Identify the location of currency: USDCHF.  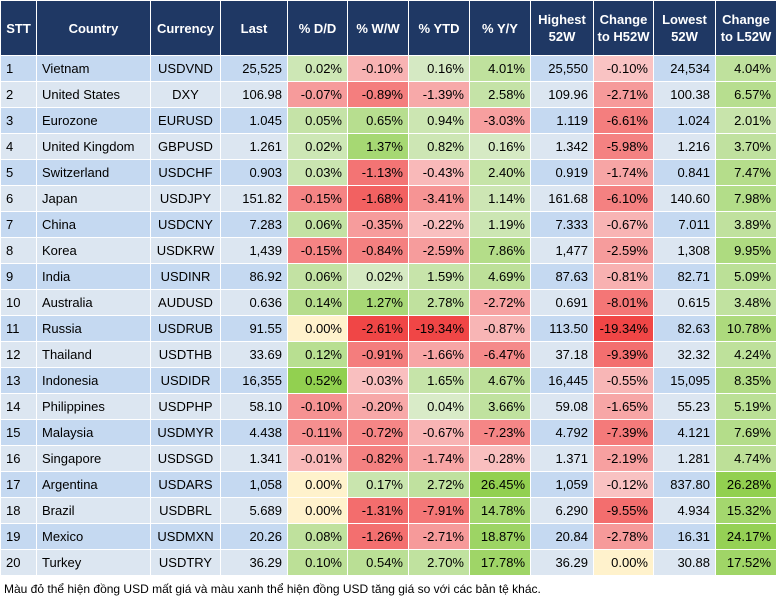
(185, 172).